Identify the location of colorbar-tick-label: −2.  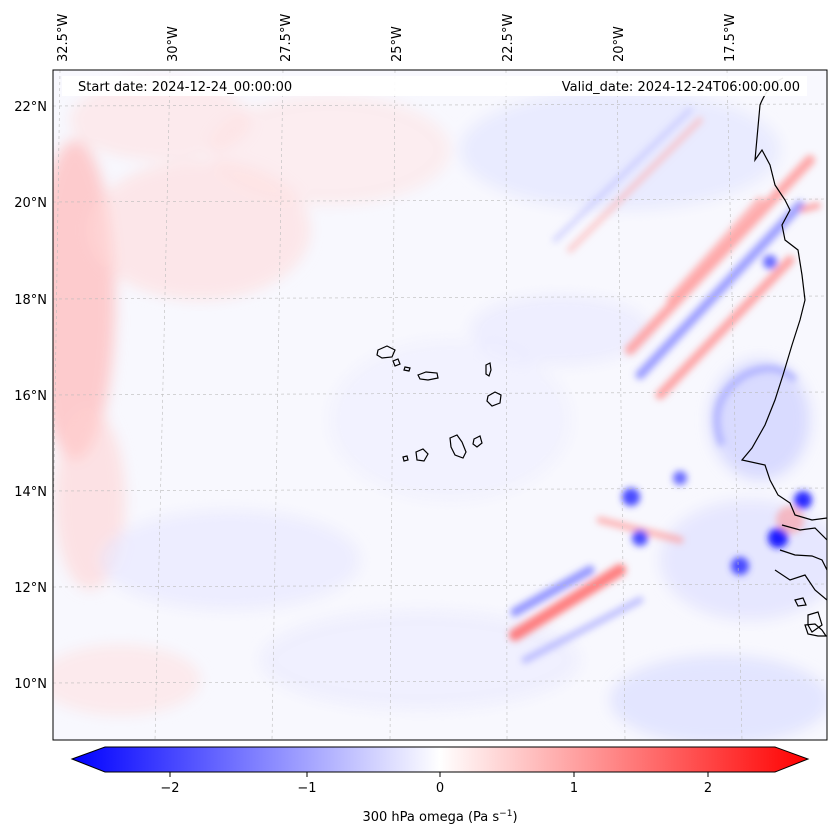
(169, 788).